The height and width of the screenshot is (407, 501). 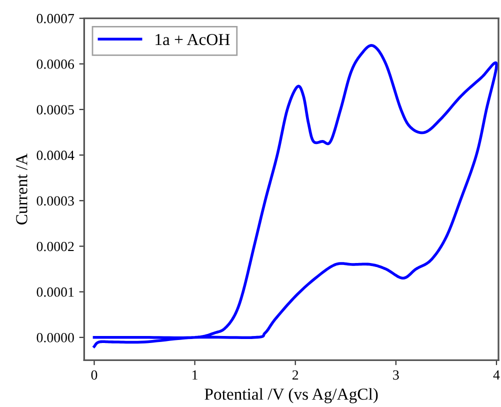 I want to click on x-tick-label: 1, so click(x=195, y=375).